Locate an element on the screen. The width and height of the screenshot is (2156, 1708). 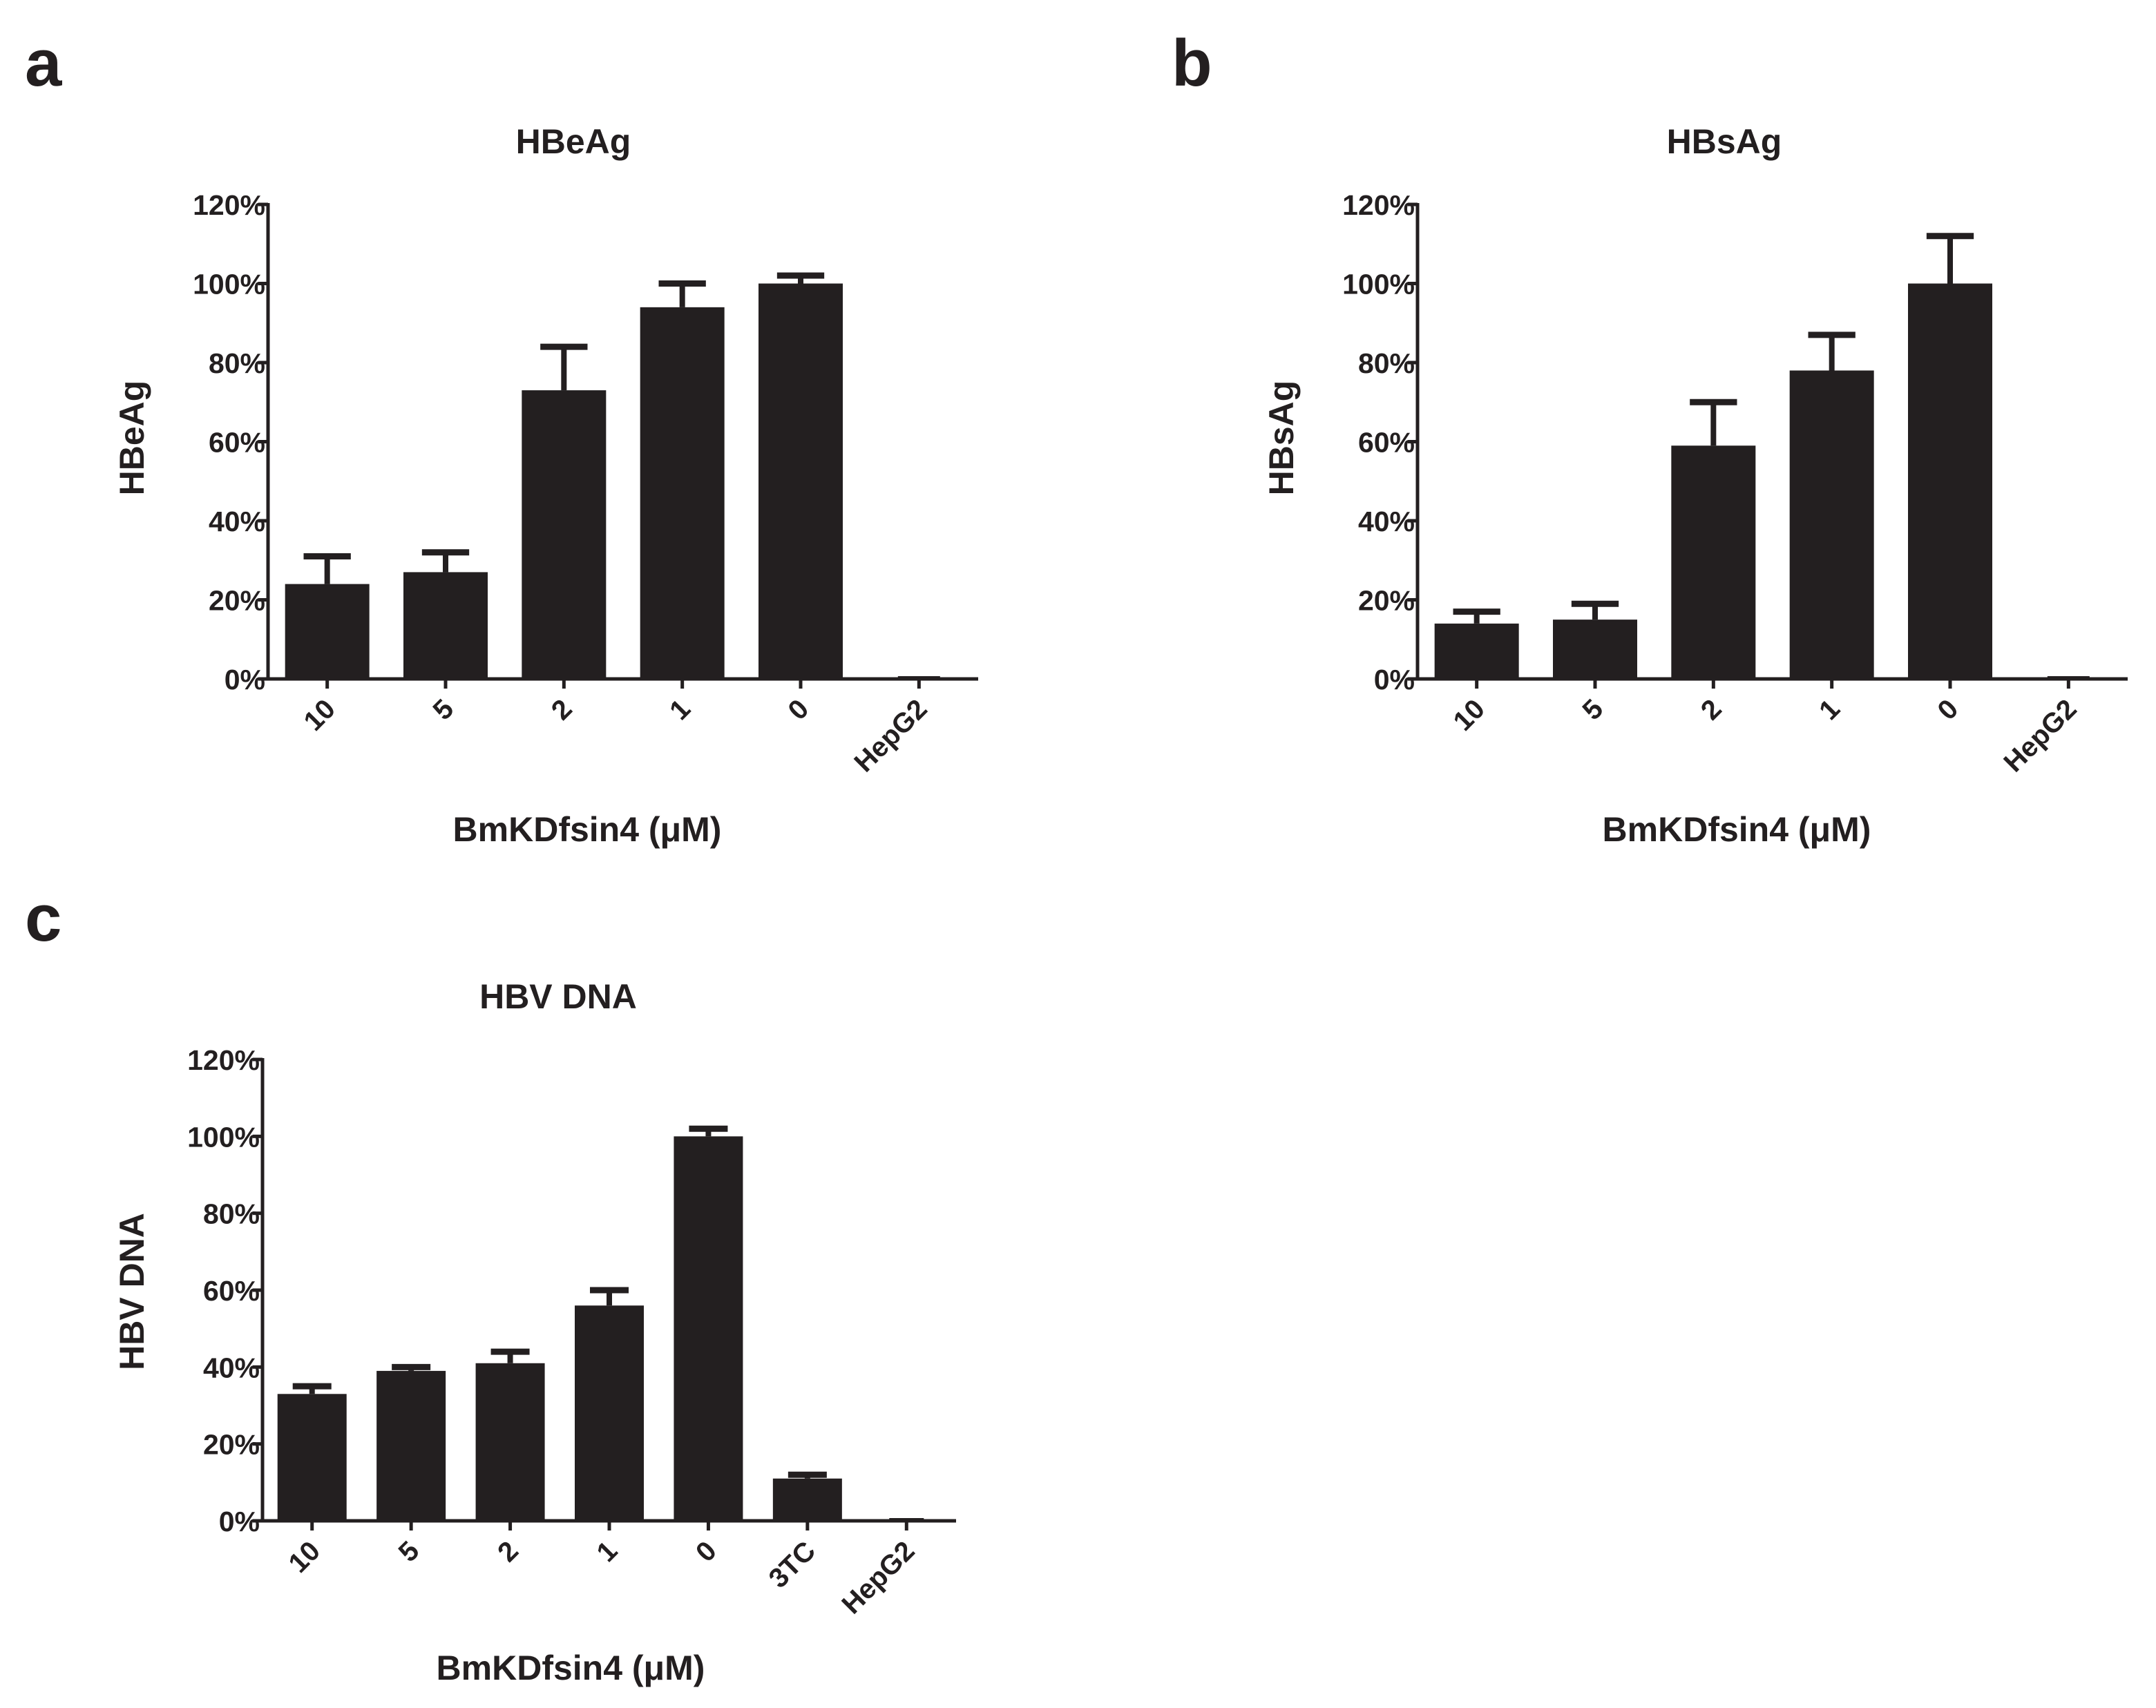
x-tick-label-a: 5 is located at coordinates (444, 710).